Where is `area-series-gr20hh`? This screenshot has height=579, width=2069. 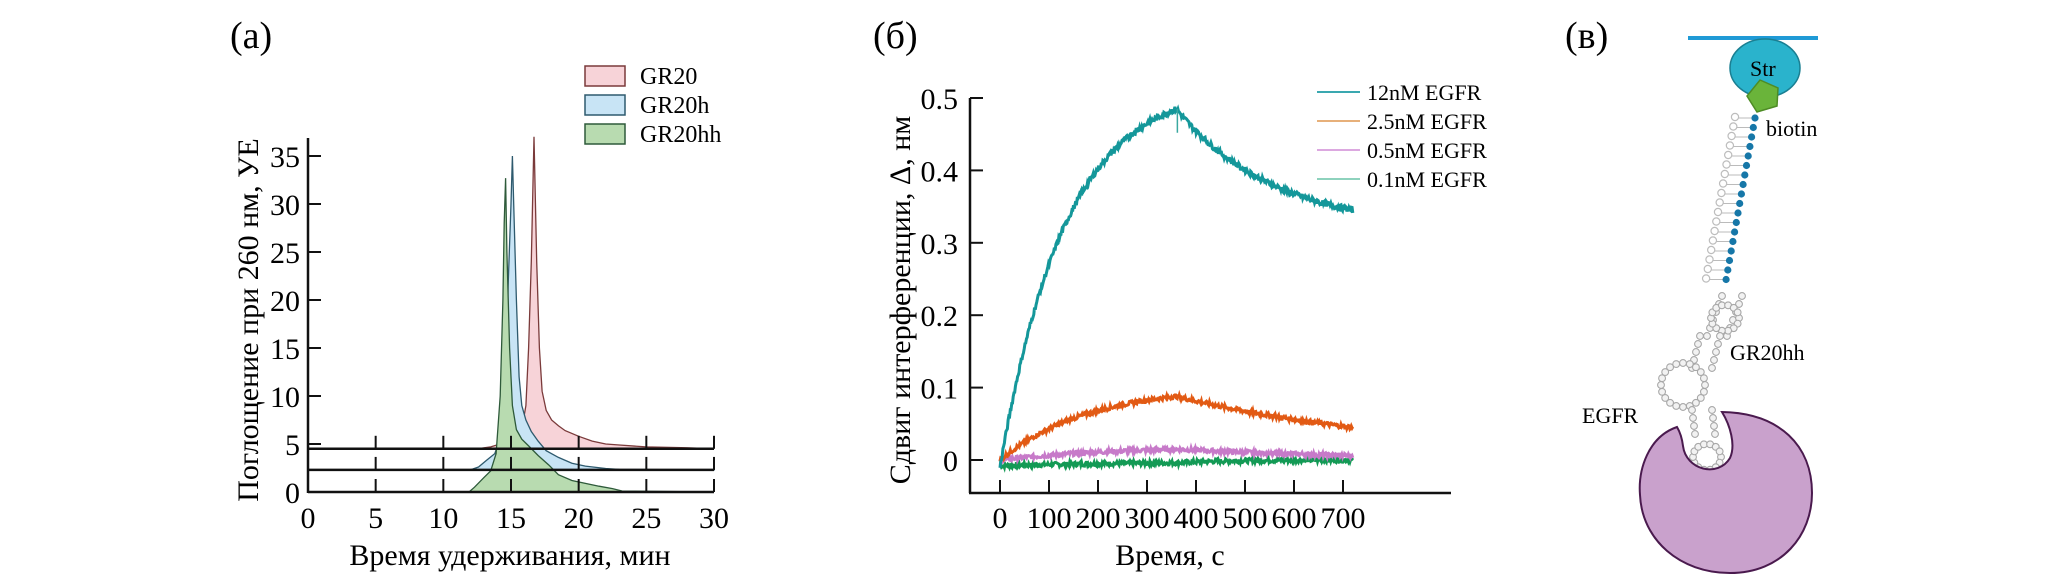
area-series-gr20hh is located at coordinates (511, 335).